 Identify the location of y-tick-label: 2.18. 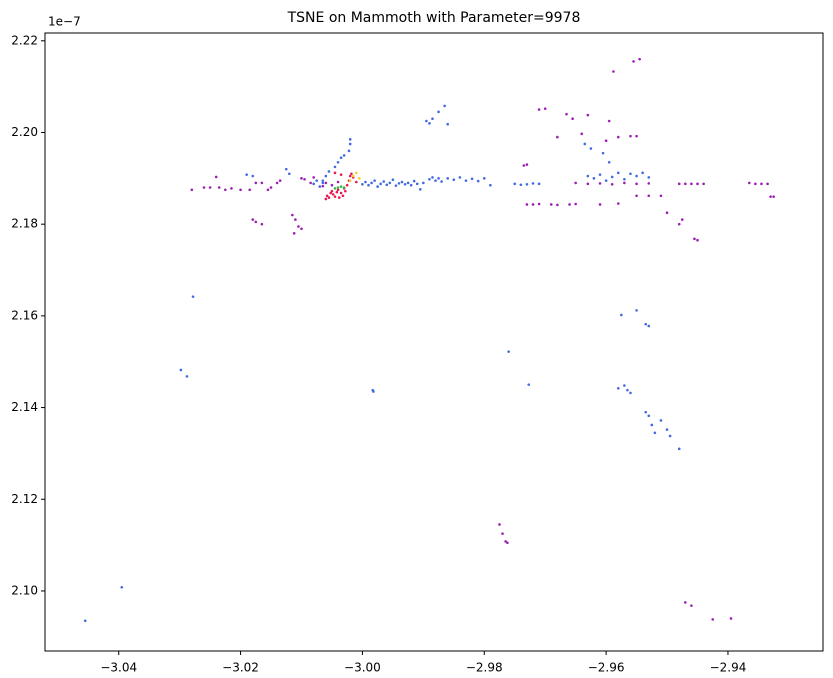
(24, 224).